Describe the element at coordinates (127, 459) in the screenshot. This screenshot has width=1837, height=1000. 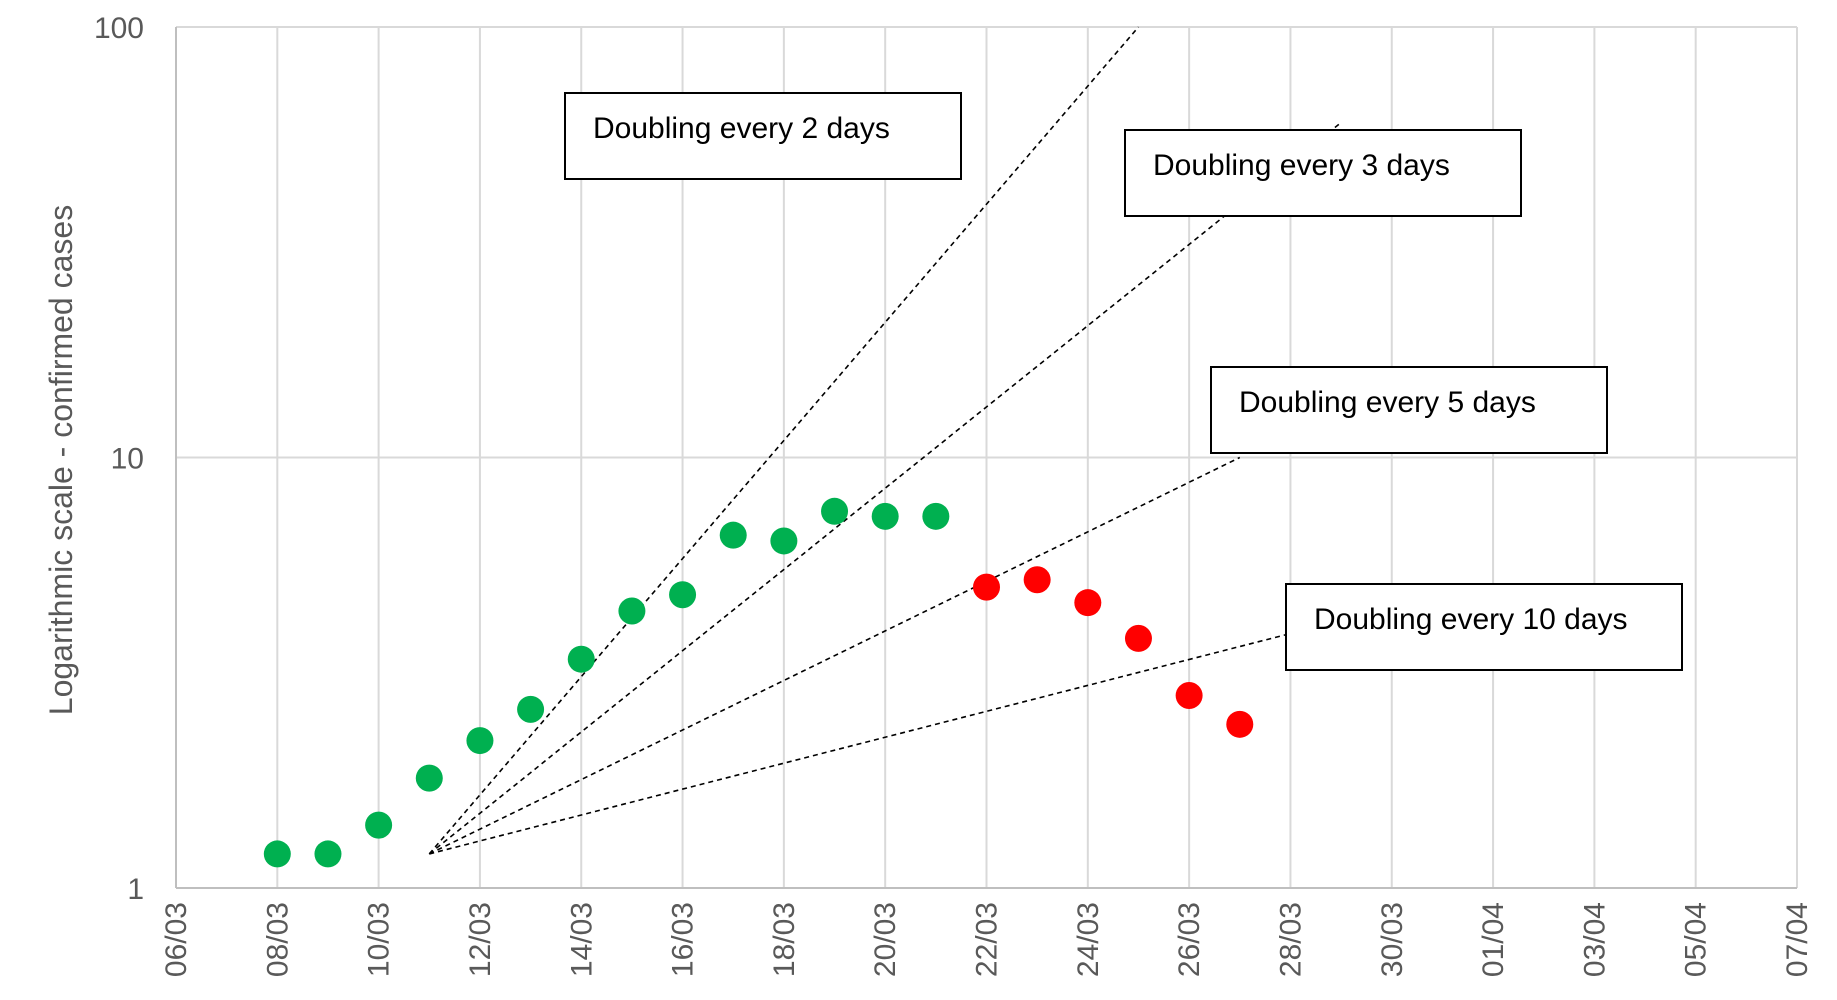
I see `y-tick-label: 10` at that location.